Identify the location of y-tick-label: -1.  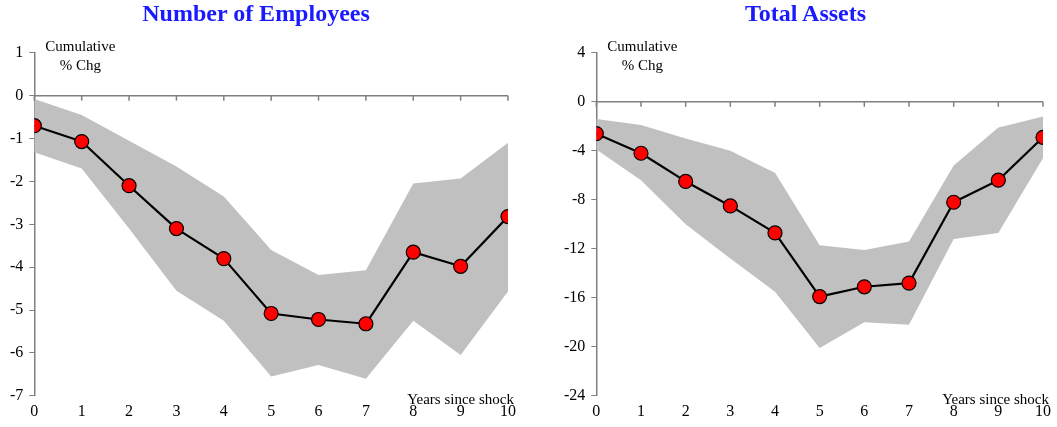
(17, 137).